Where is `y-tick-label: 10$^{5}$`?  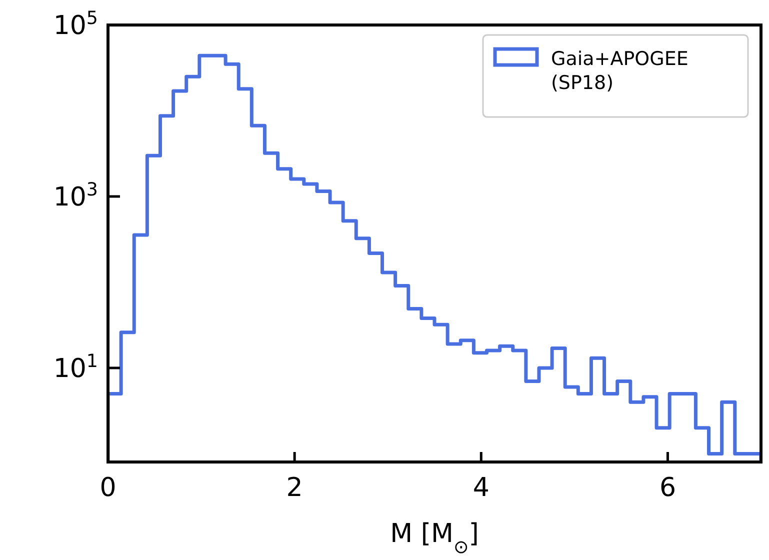 y-tick-label: 10$^{5}$ is located at coordinates (75, 24).